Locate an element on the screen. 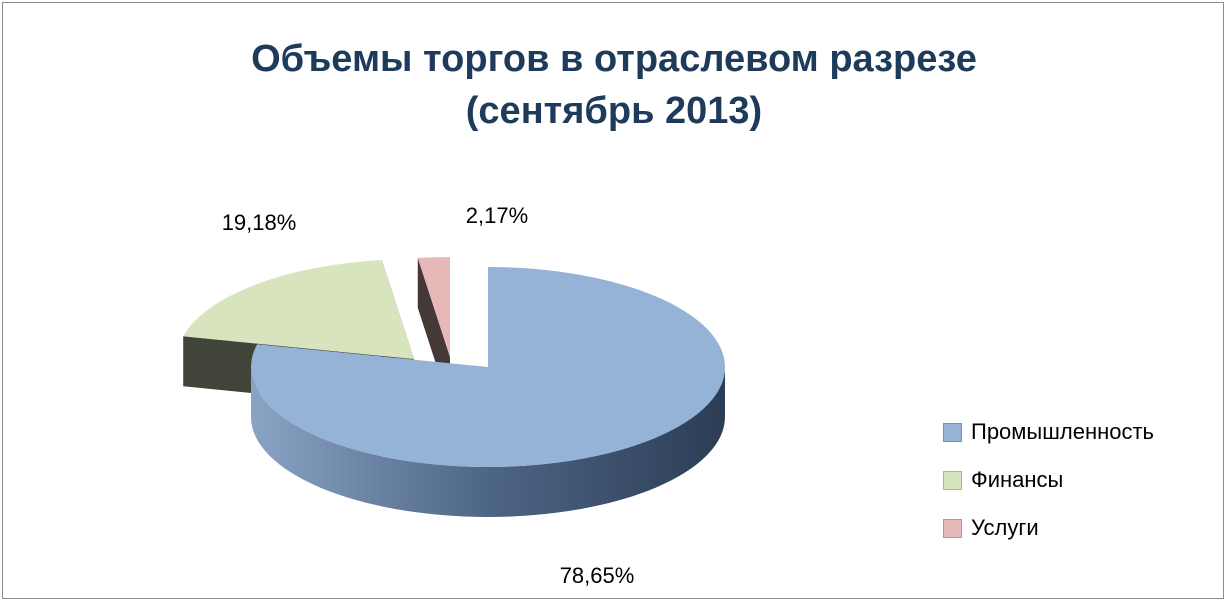 The height and width of the screenshot is (603, 1228). legend-item-services: Услуги is located at coordinates (1048, 528).